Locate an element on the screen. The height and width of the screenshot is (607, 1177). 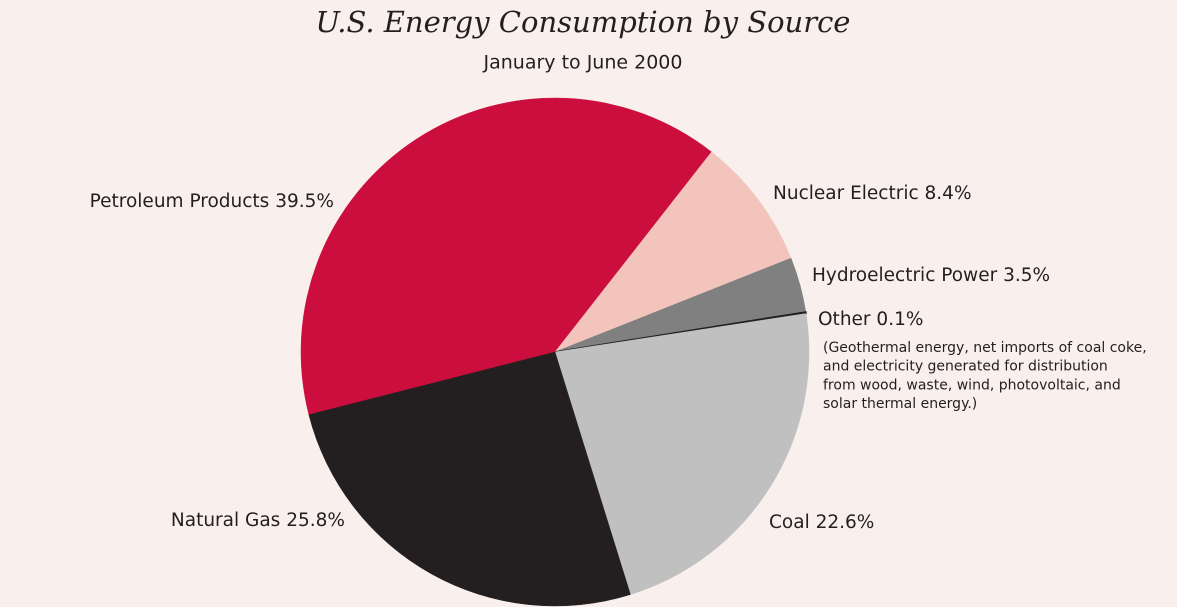
category-name: Hydroelectric Power is located at coordinates (905, 275).